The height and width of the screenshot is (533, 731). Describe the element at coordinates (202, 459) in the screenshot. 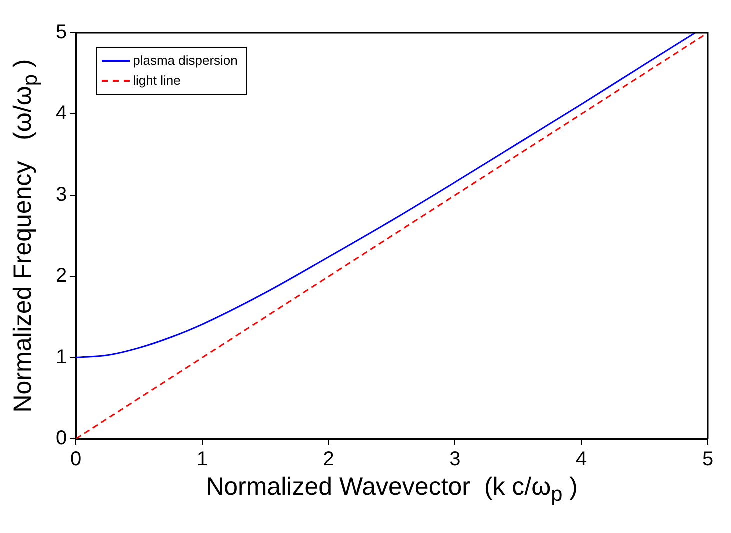

I see `x-tick-label: 1` at that location.